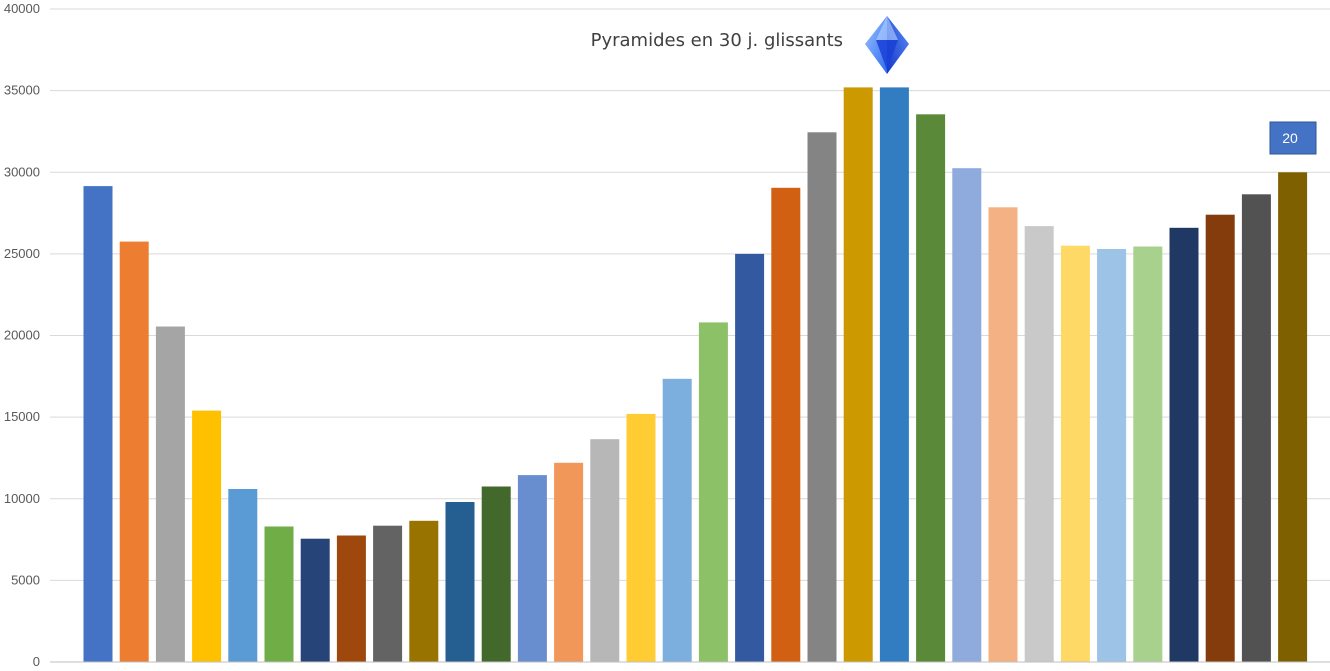 The image size is (1330, 671). Describe the element at coordinates (22, 90) in the screenshot. I see `y-tick-label: 35000` at that location.